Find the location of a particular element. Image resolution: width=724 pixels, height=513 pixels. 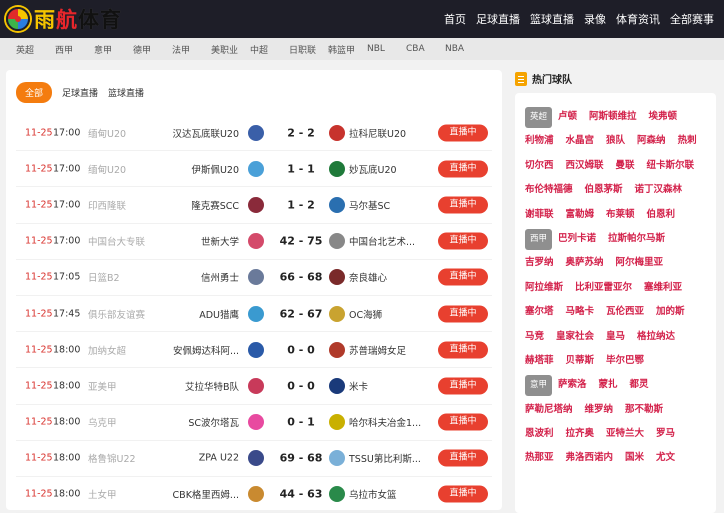

team-link: 尤文 is located at coordinates (666, 458).